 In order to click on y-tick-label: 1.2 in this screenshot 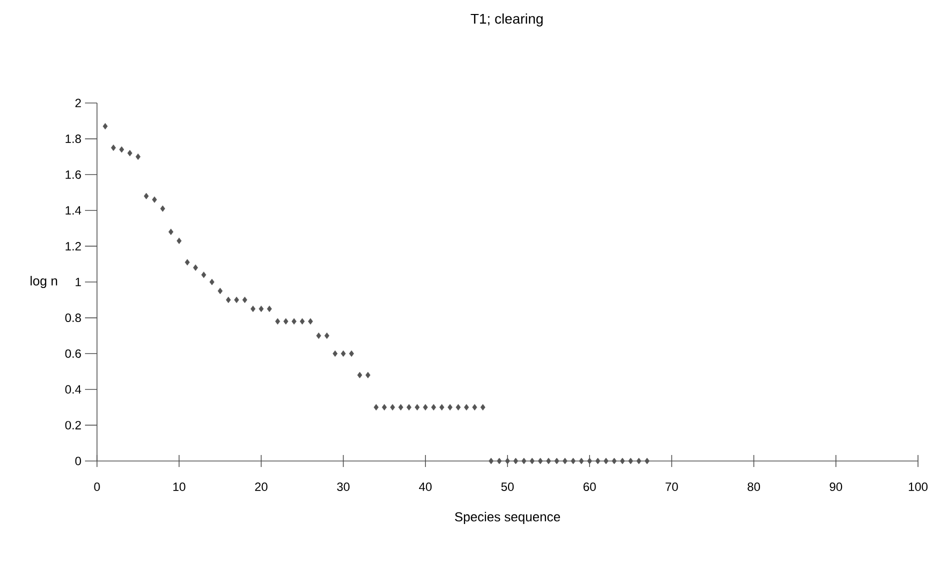, I will do `click(73, 246)`.